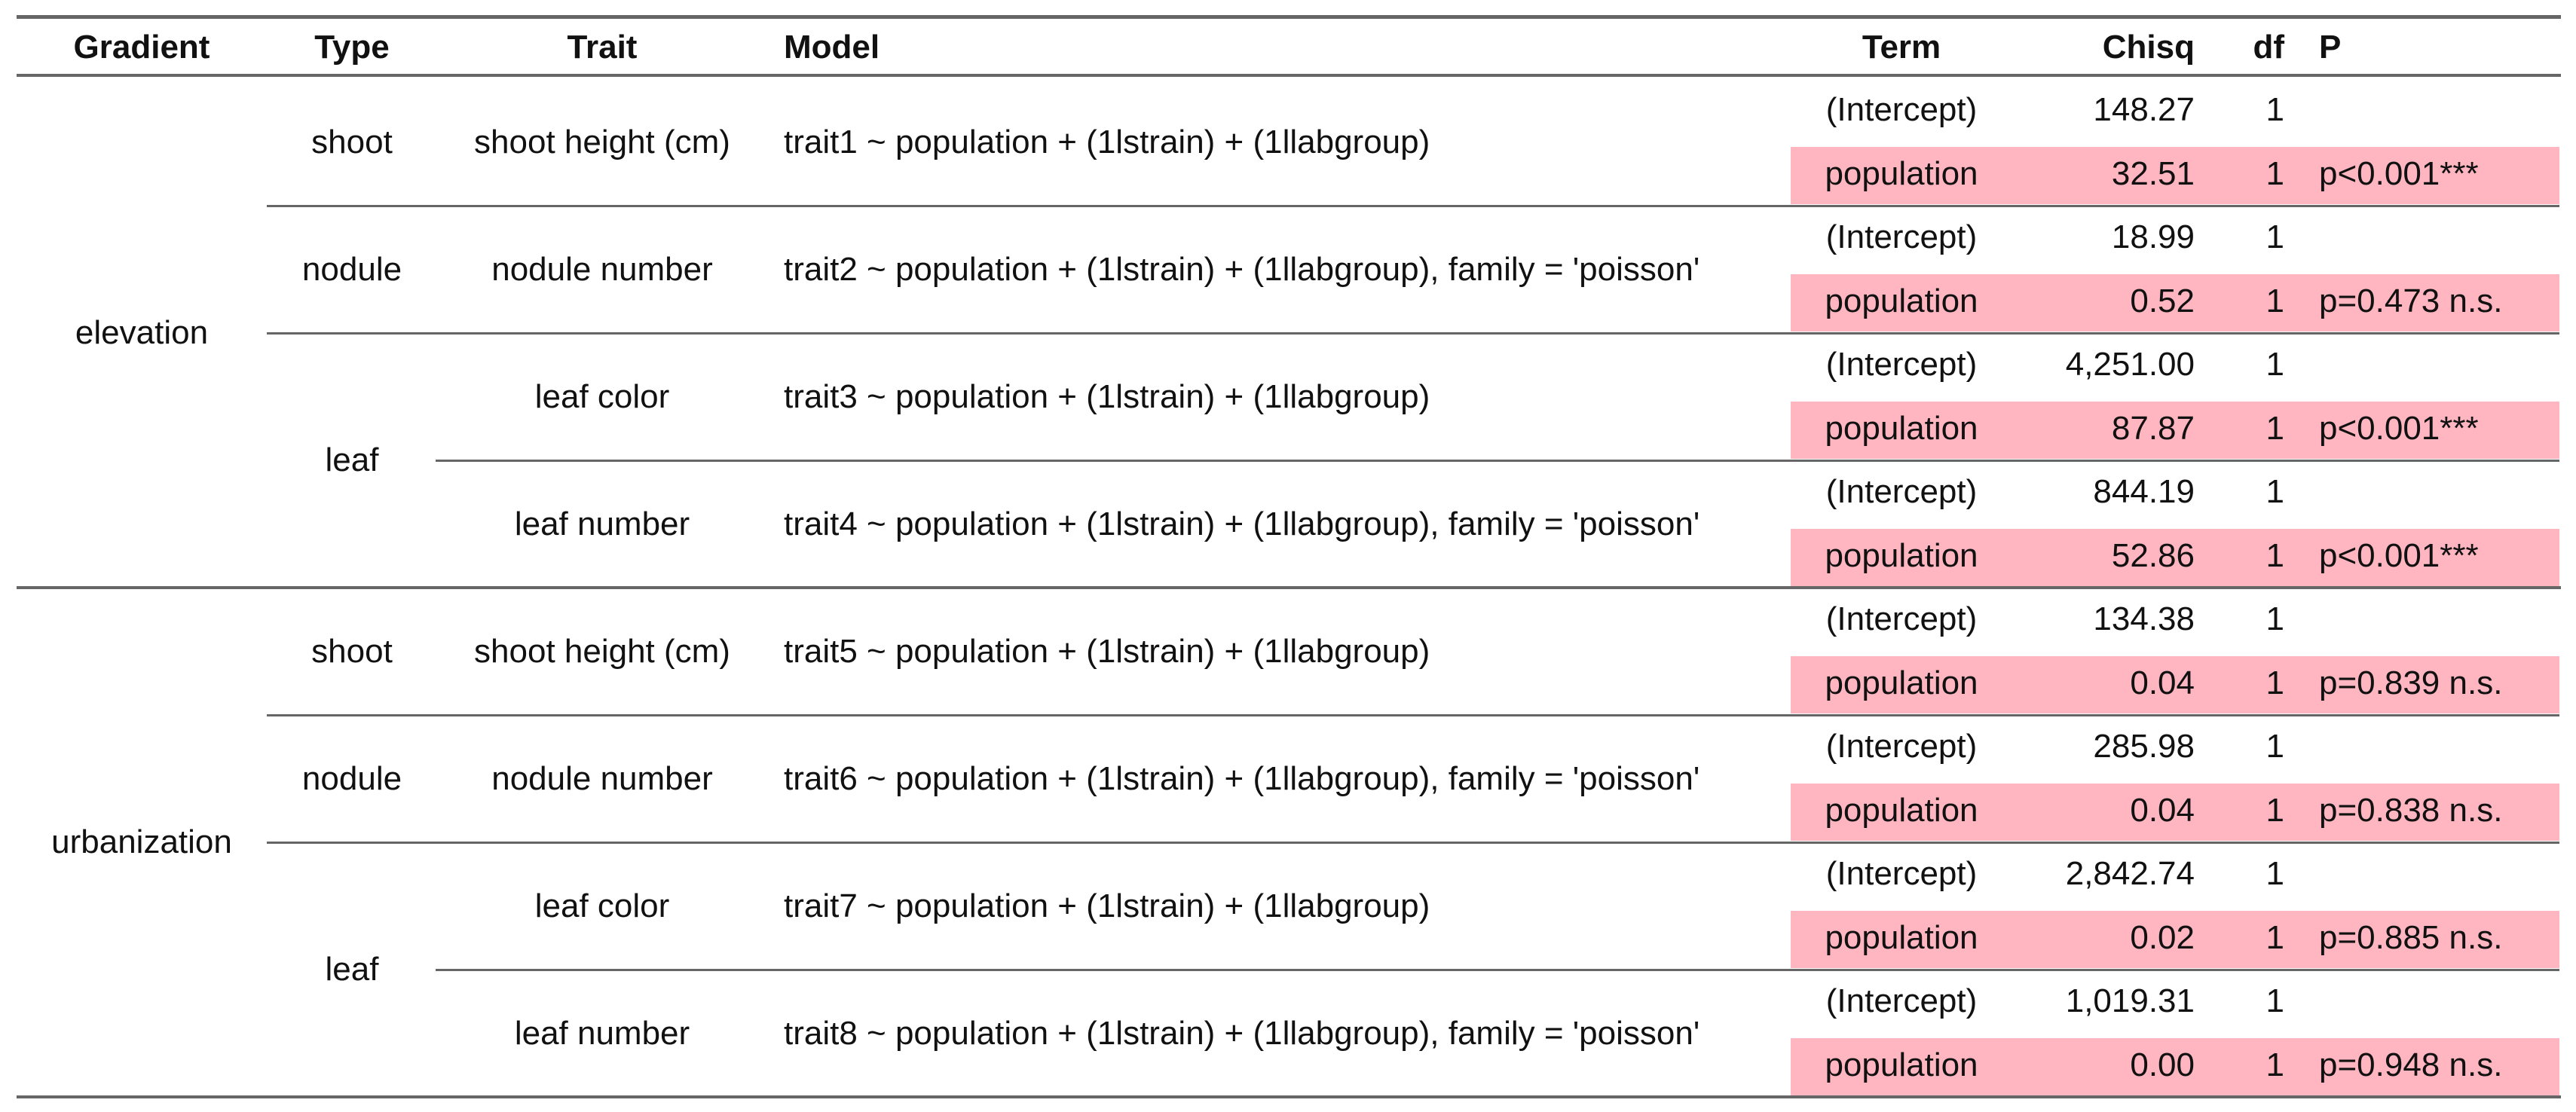  Describe the element at coordinates (2153, 555) in the screenshot. I see `chisq-cell: 52.86` at that location.